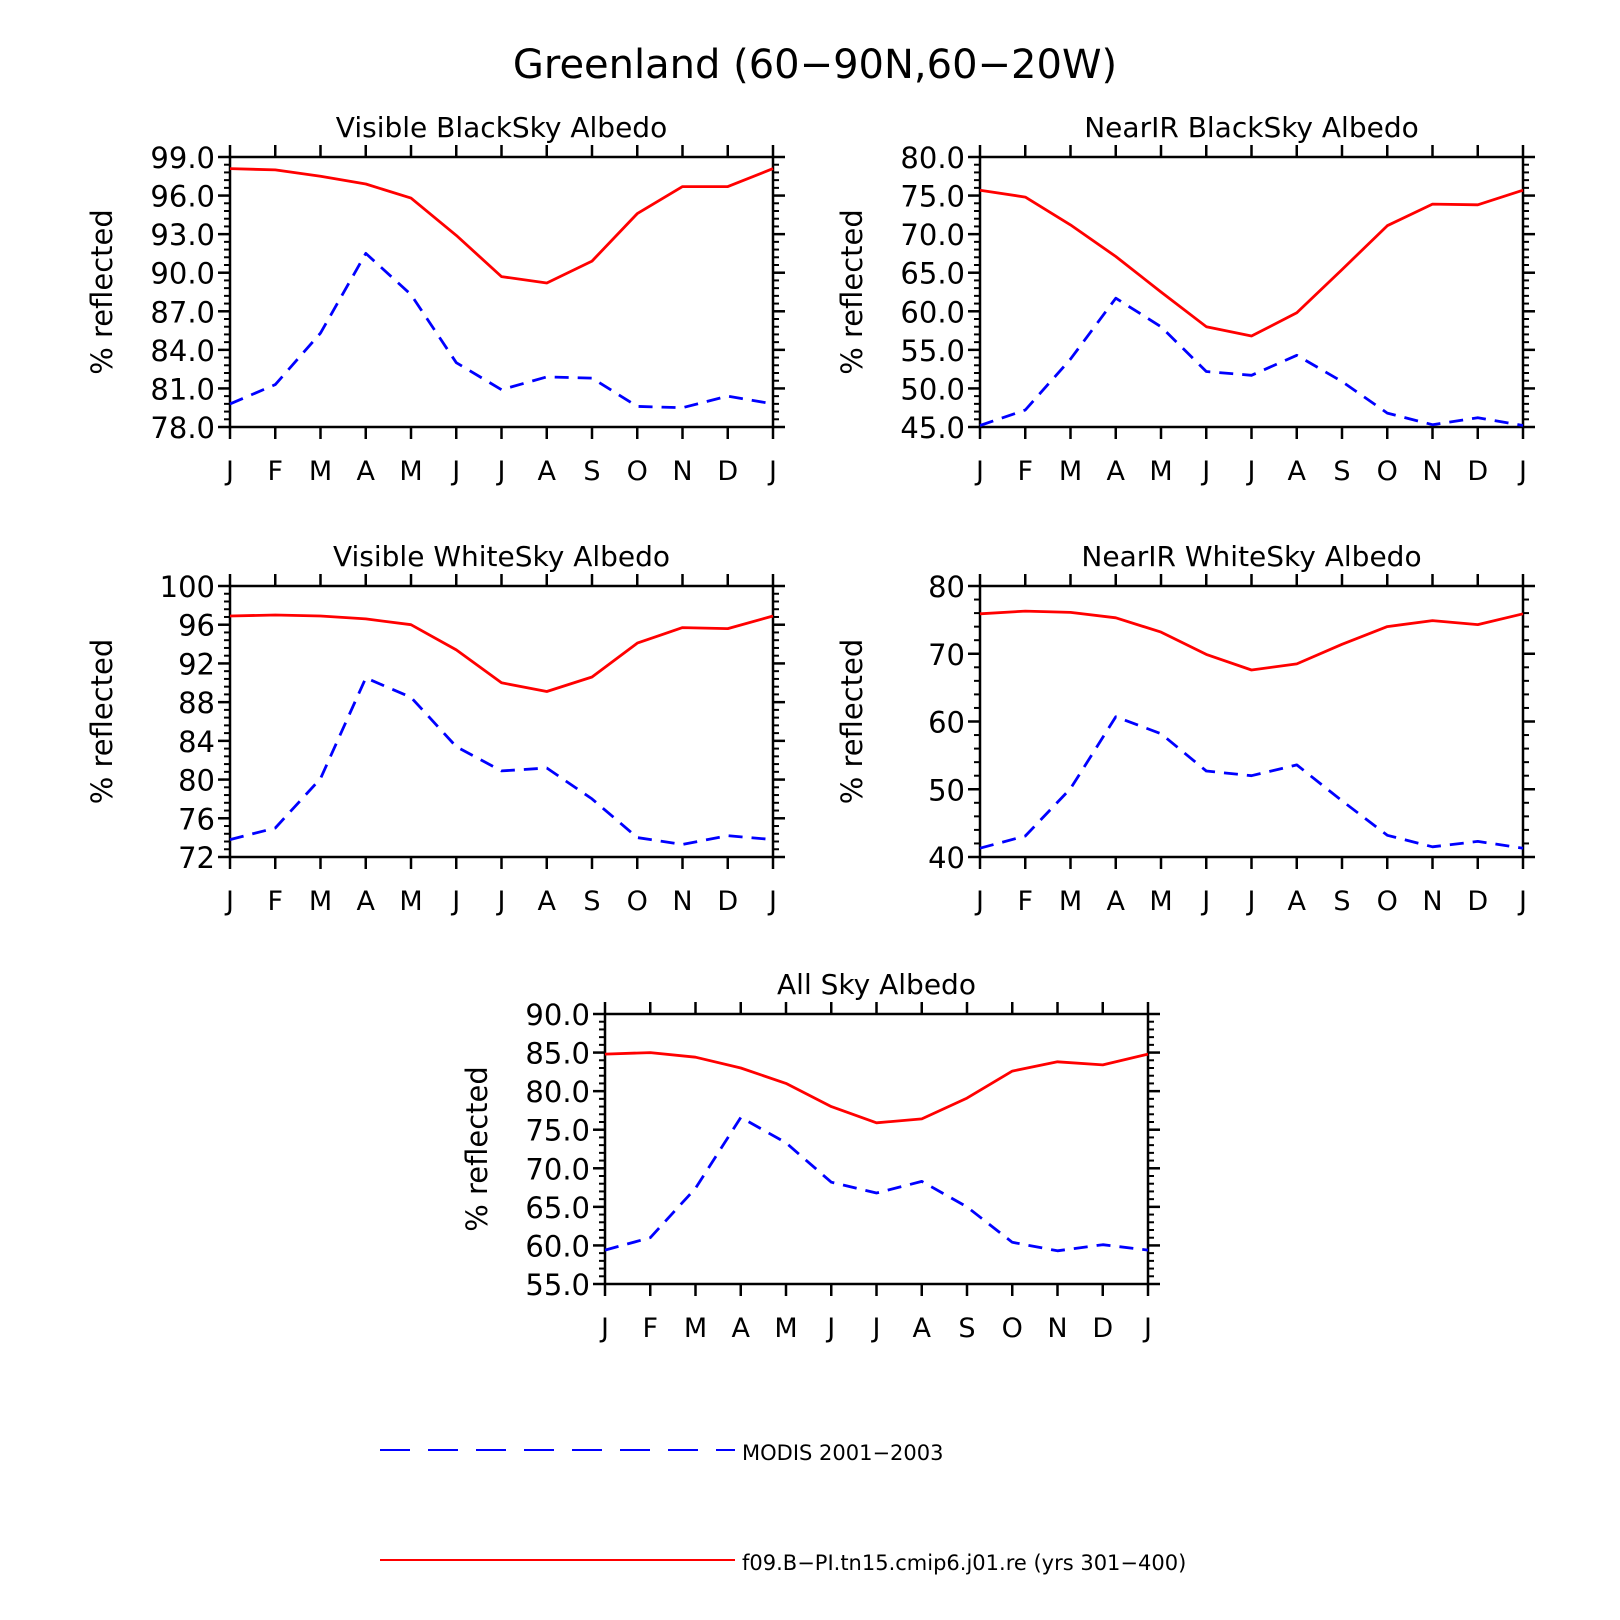 The width and height of the screenshot is (1620, 1620). I want to click on y-tick-label: 78.0, so click(182, 428).